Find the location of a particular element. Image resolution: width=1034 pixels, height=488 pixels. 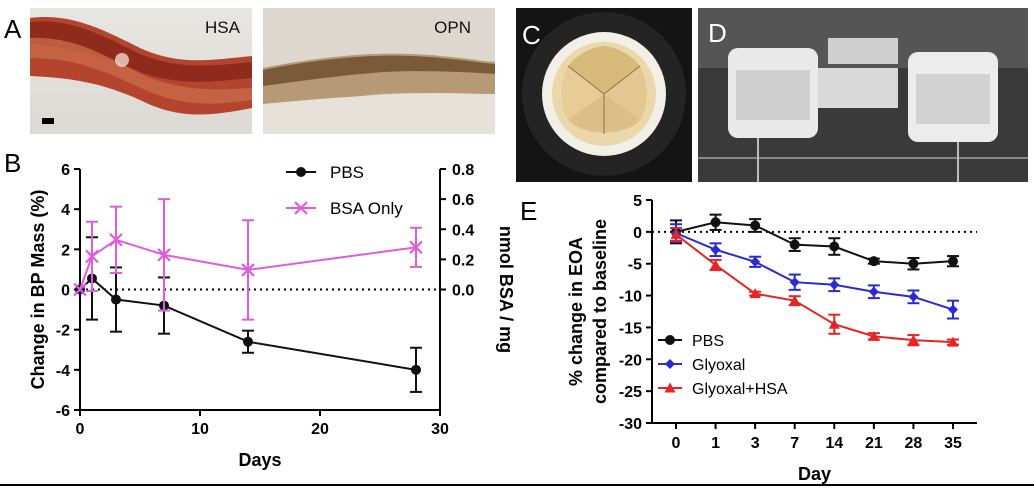

legend-item-1: Glyoxal is located at coordinates (701, 365).